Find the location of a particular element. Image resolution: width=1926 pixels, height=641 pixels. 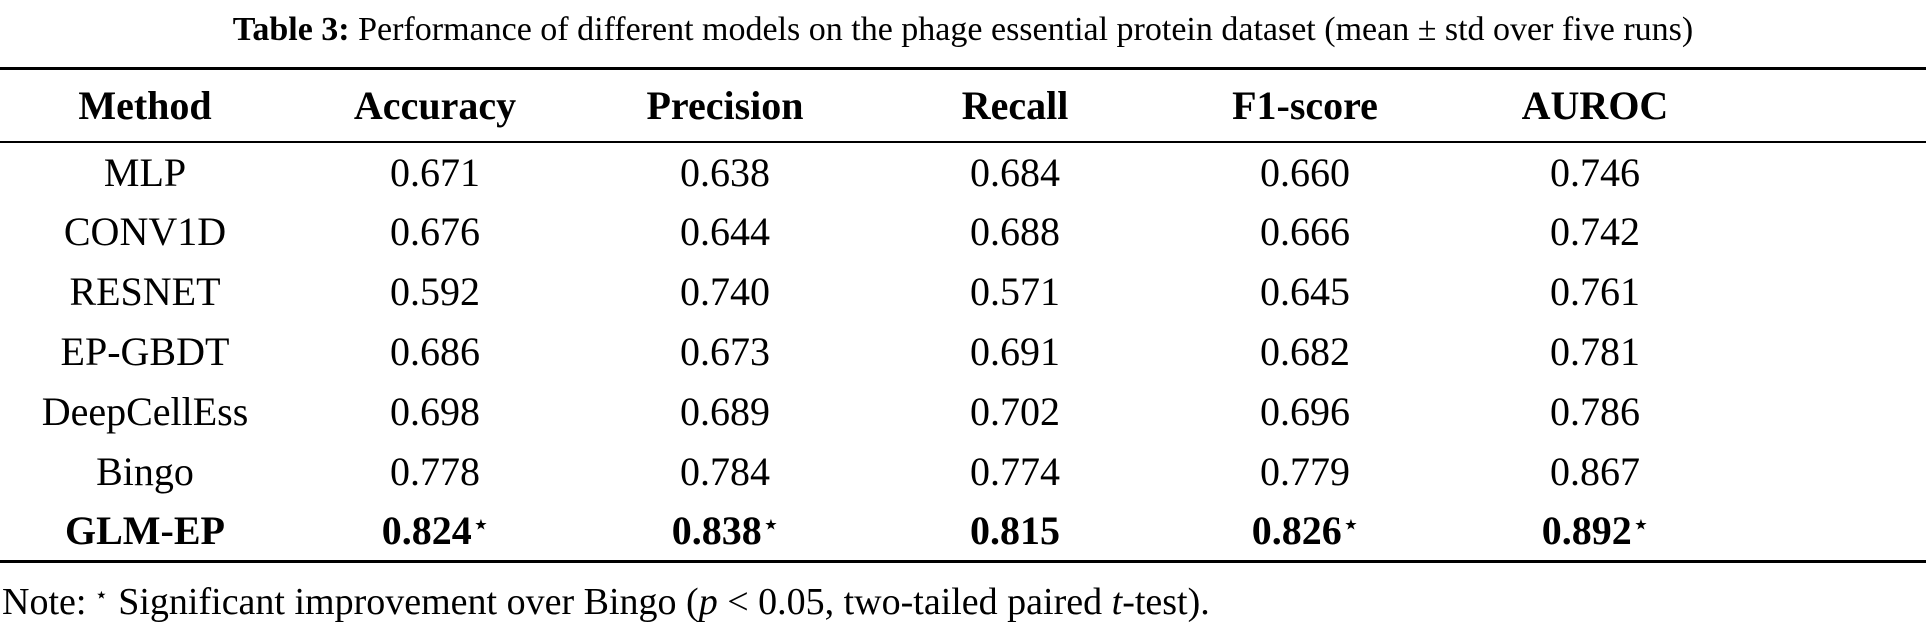

metric-value-cell: 0.815 is located at coordinates (1015, 531).